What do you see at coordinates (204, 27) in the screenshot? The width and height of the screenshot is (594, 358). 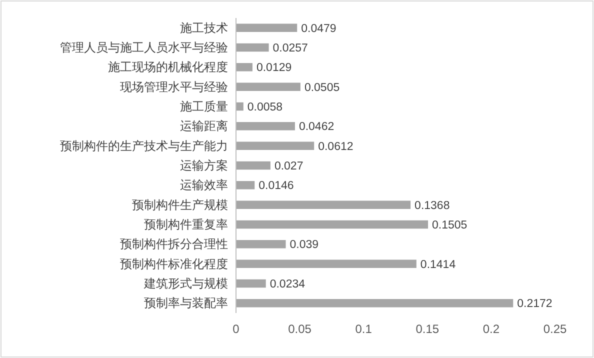 I see `y-tick-label: 施工技术` at bounding box center [204, 27].